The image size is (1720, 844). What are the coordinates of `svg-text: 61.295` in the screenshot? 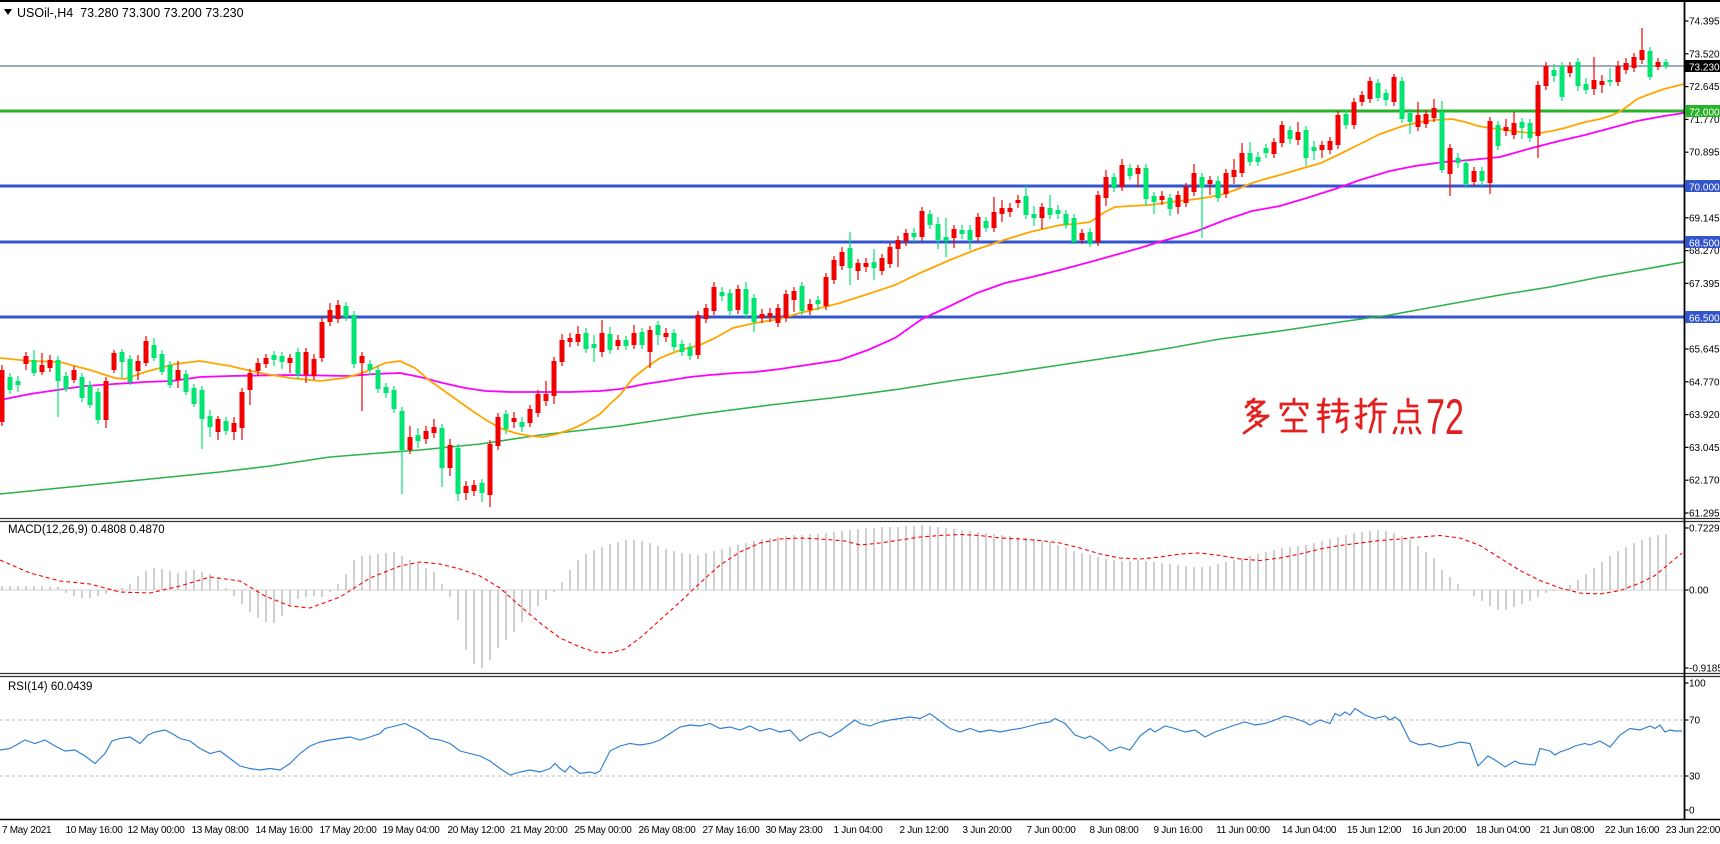 It's located at (1704, 514).